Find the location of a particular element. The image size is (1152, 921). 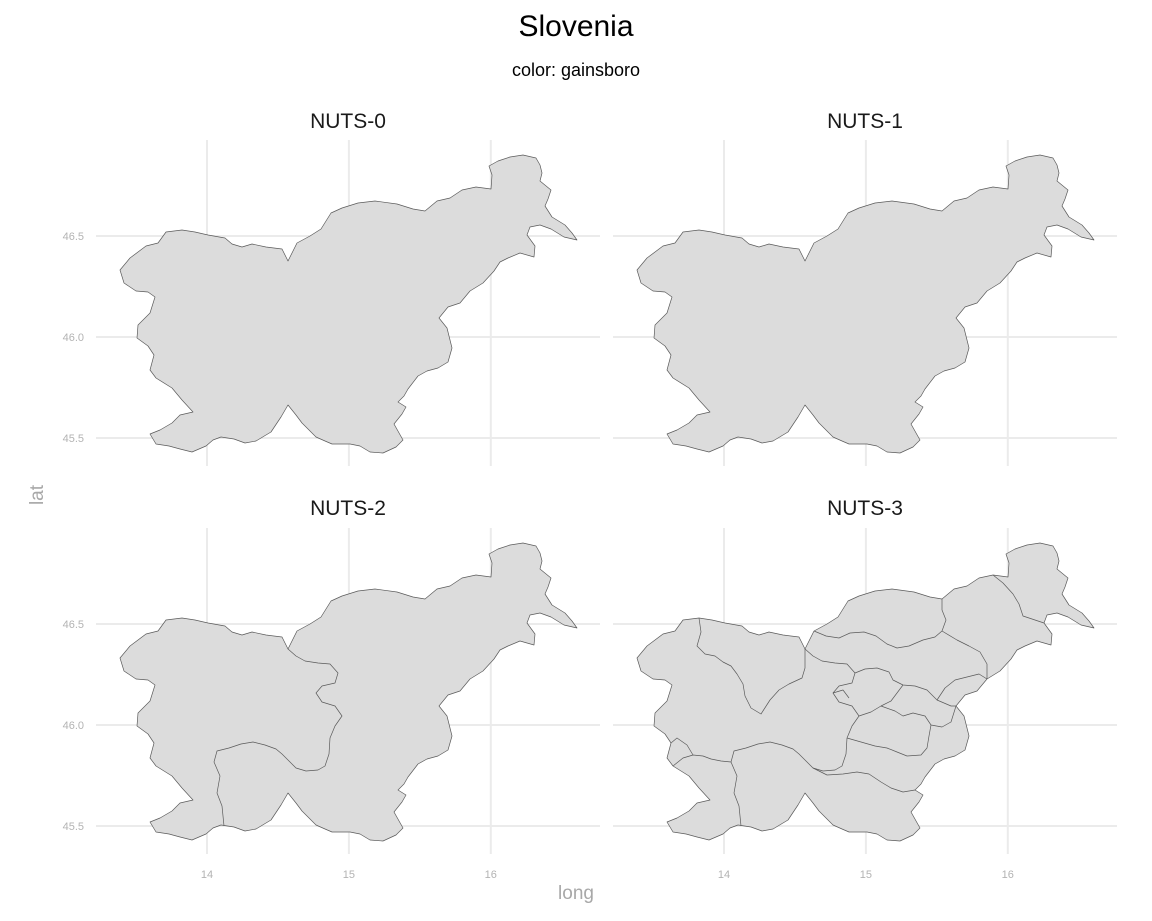

chart-title: Slovenia is located at coordinates (576, 26).